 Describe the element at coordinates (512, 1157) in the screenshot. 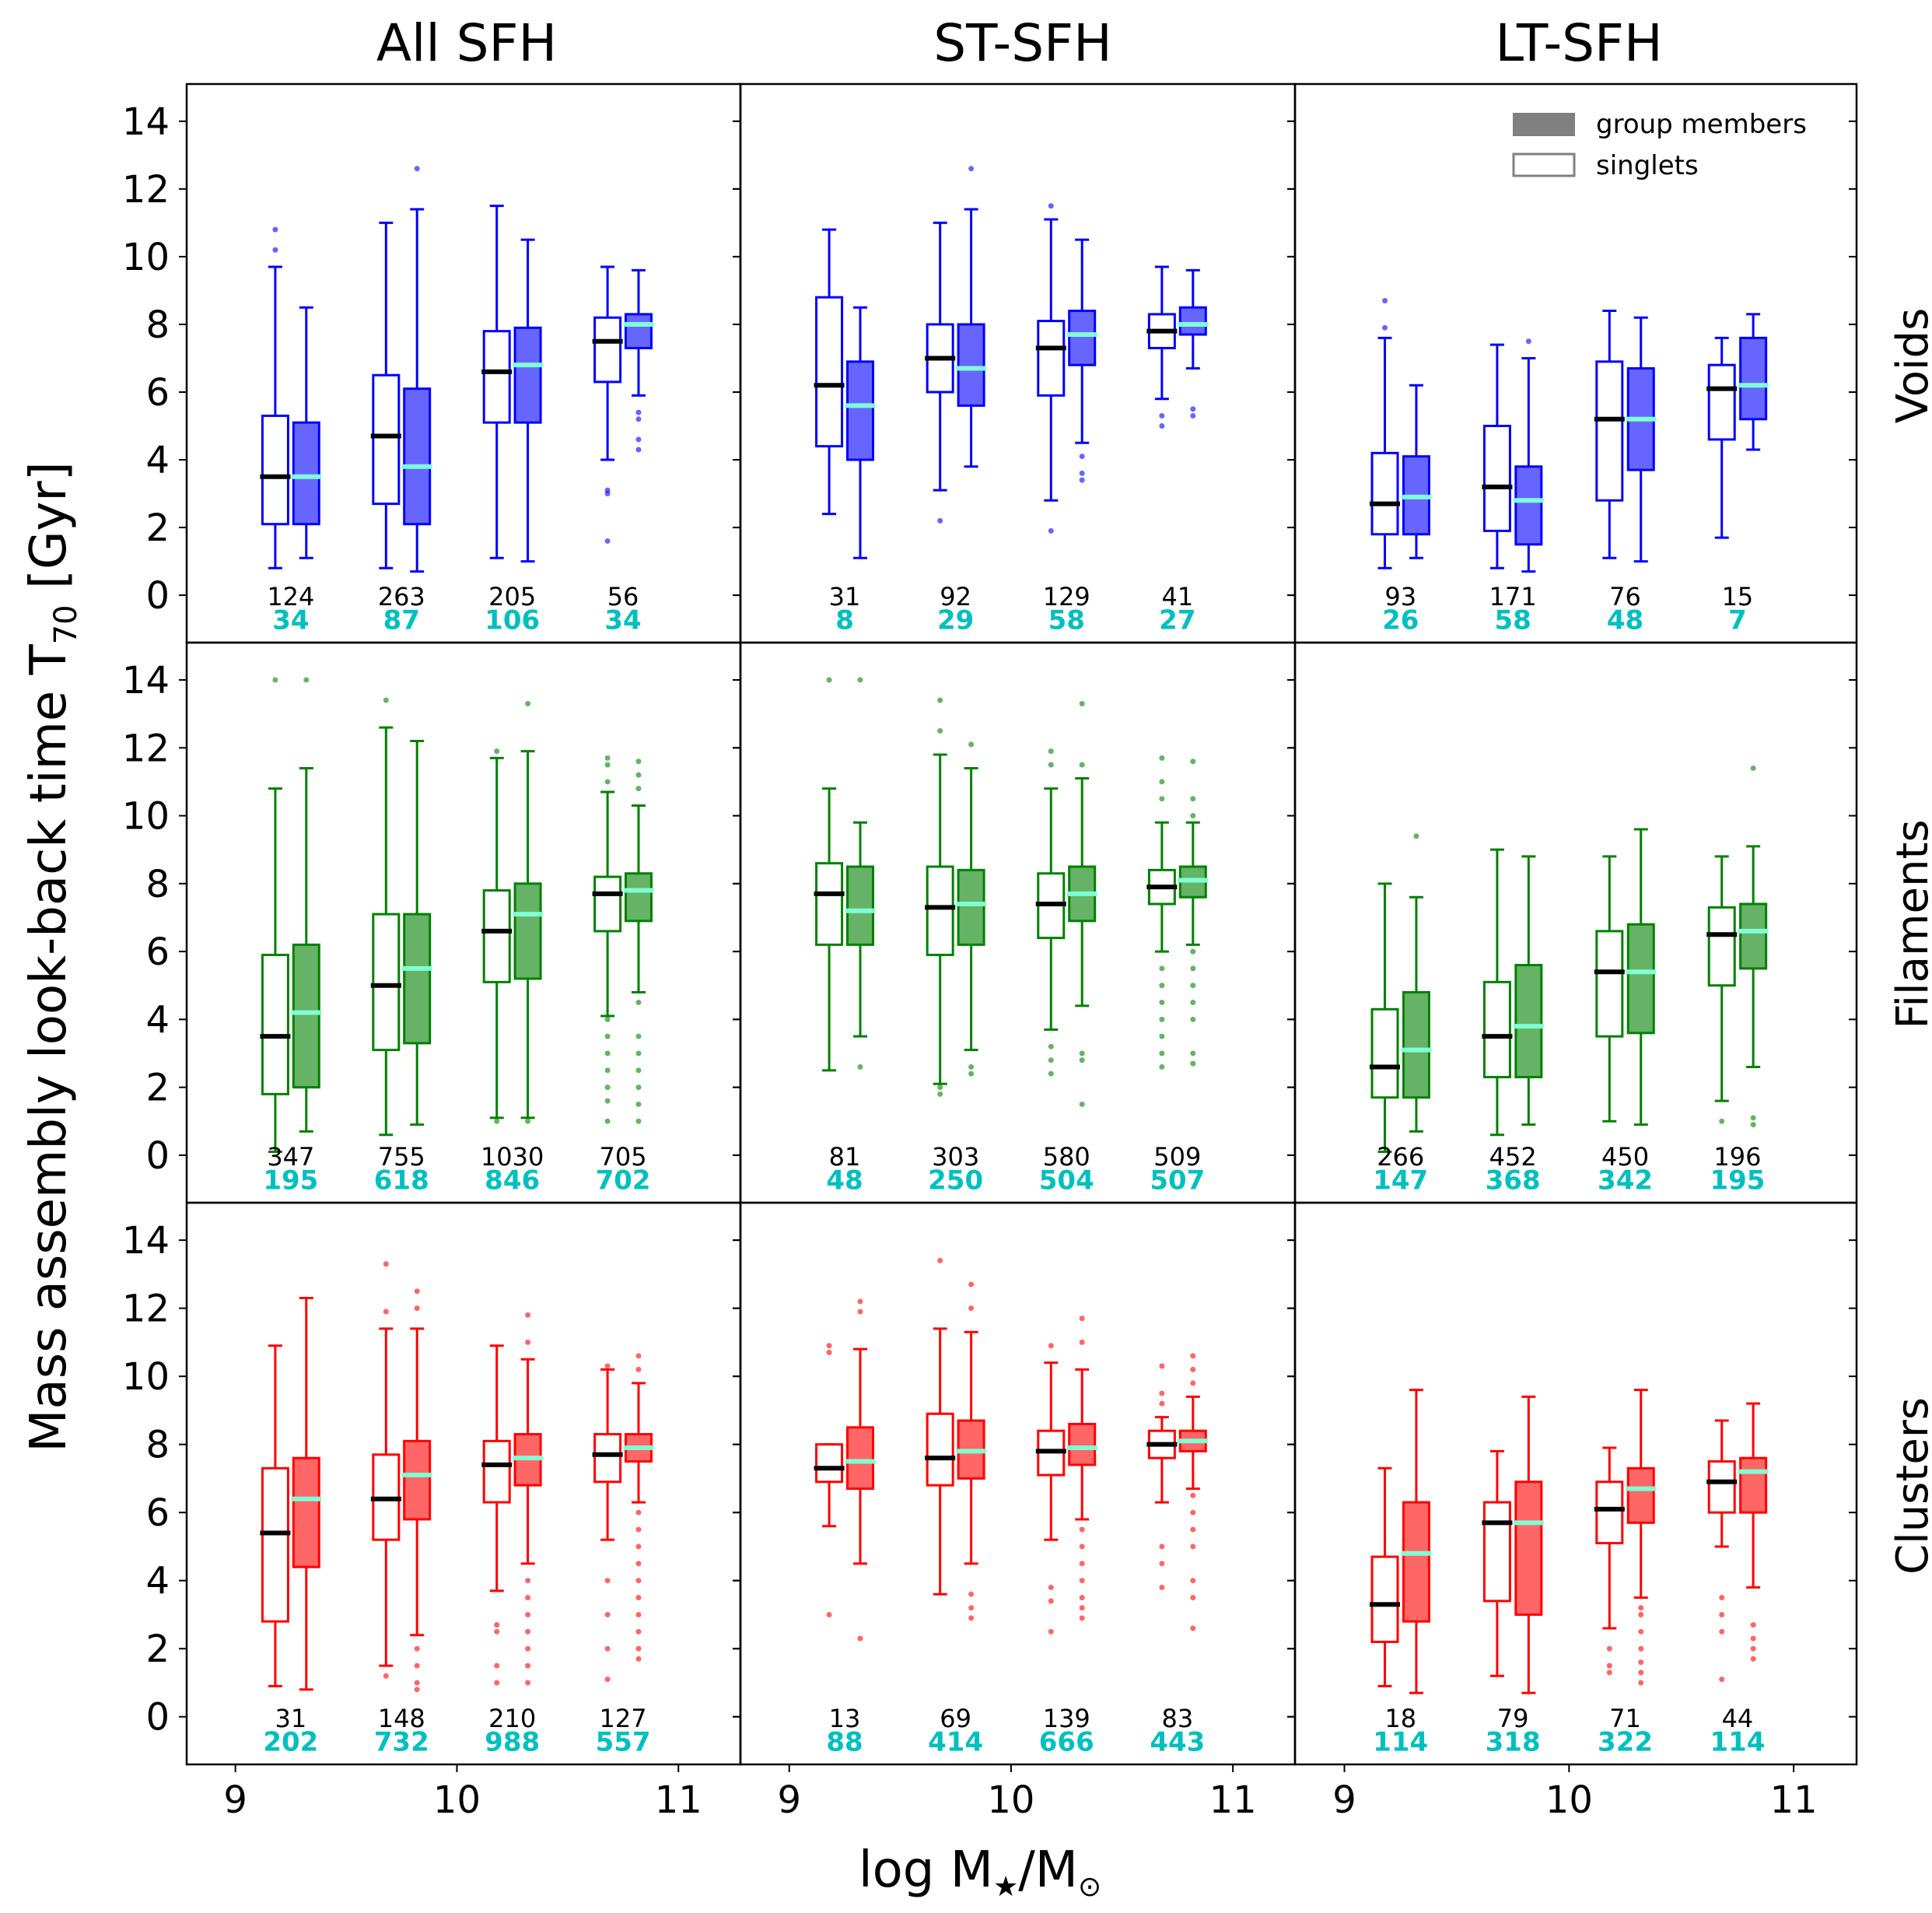

I see `count-singlets: 1030` at that location.